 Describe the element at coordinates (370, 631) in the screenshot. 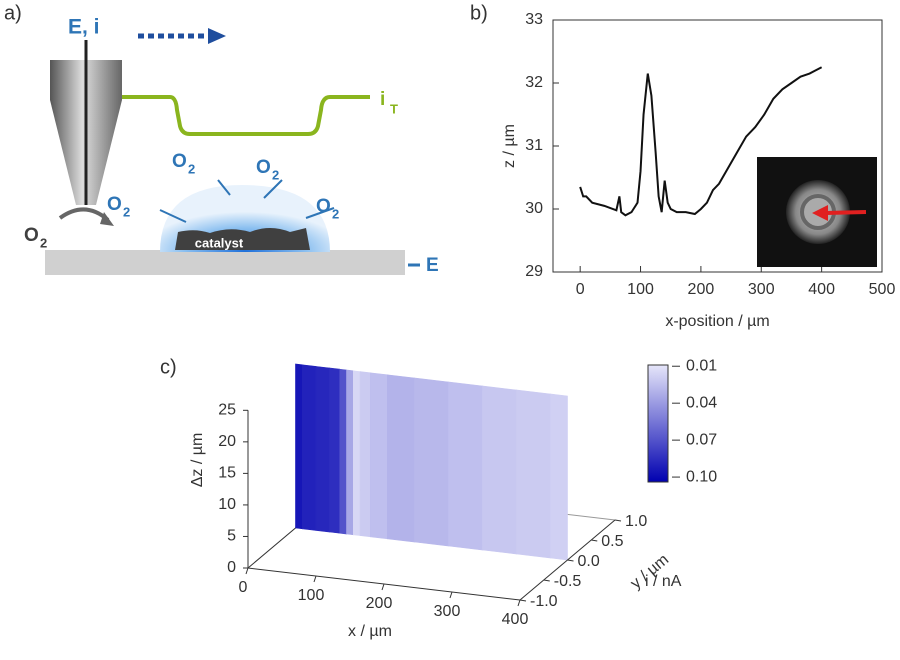

I see `x-axis-label: x / µm` at that location.